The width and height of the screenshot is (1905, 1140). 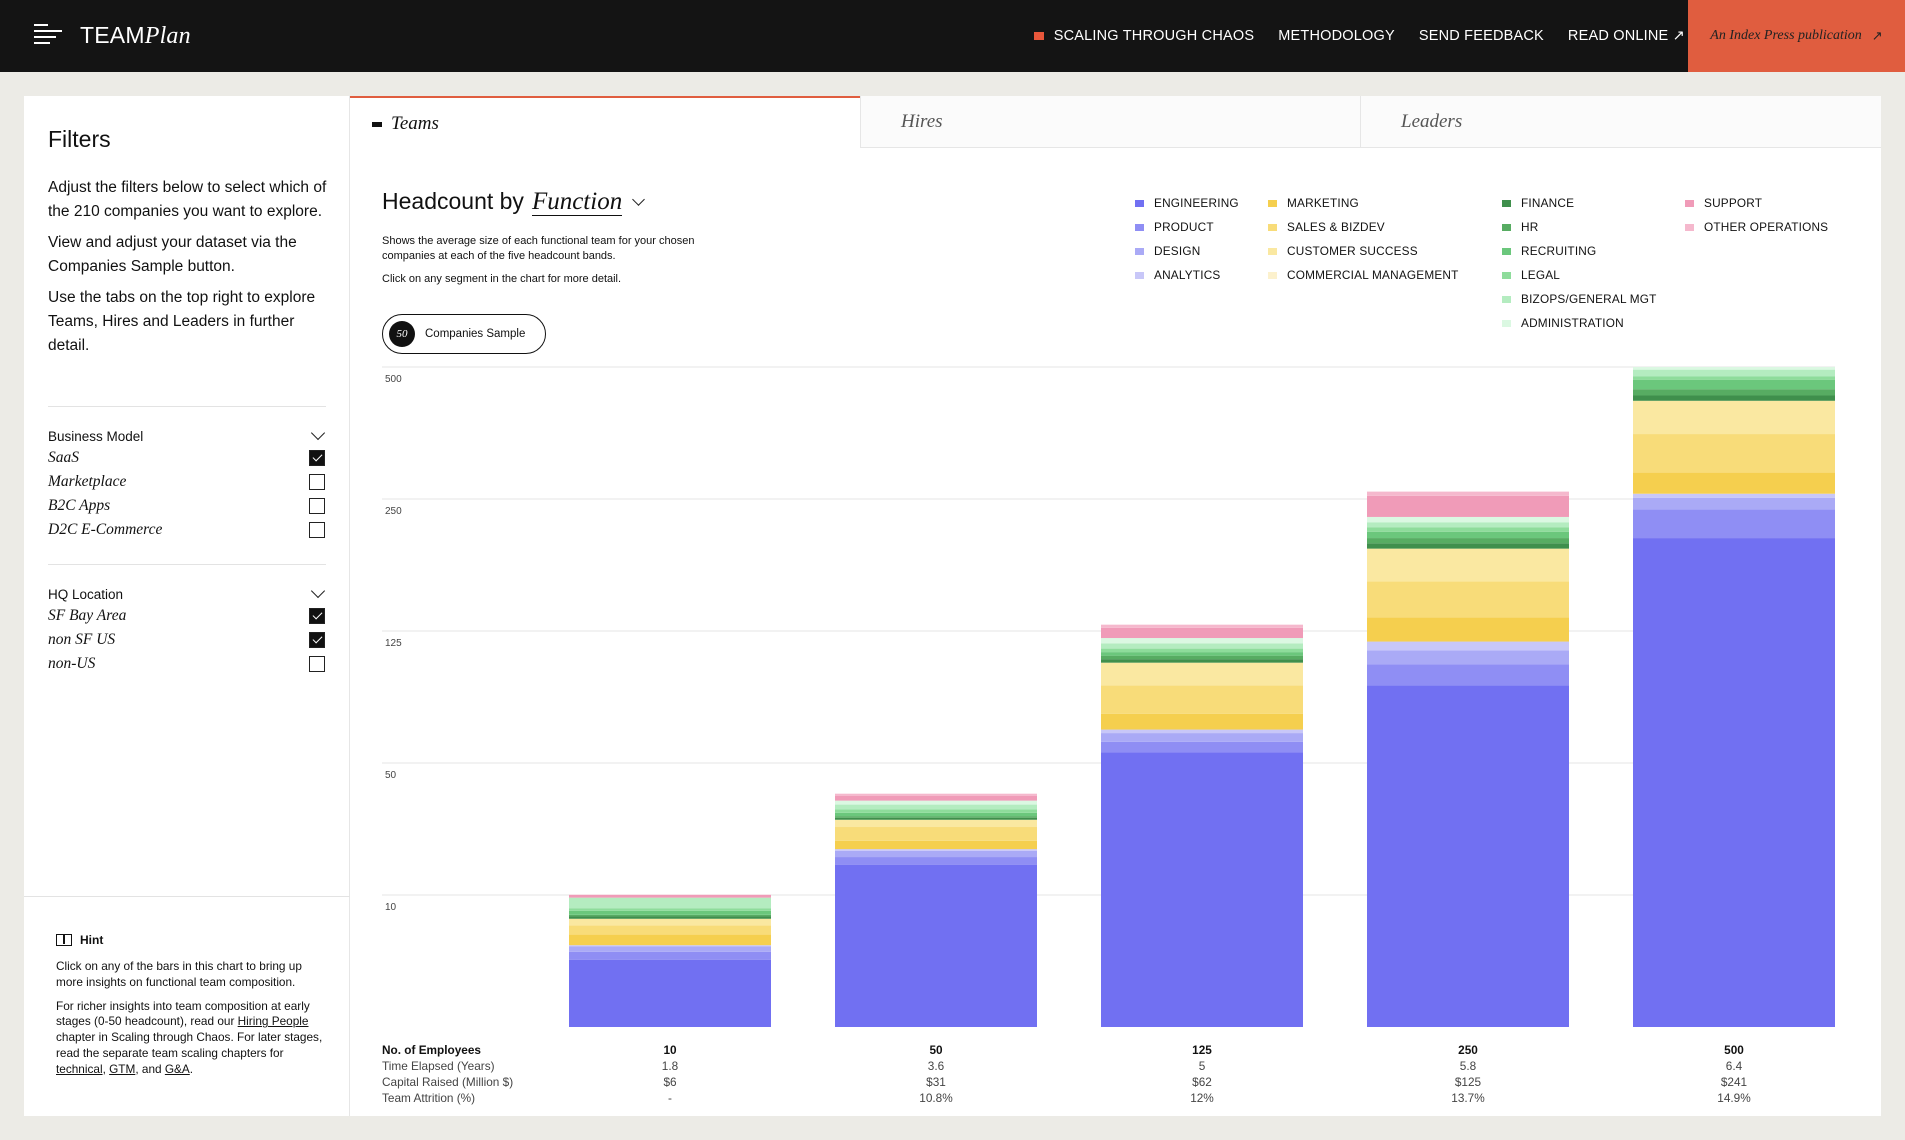 I want to click on legend-item: MARKETING, so click(x=1363, y=203).